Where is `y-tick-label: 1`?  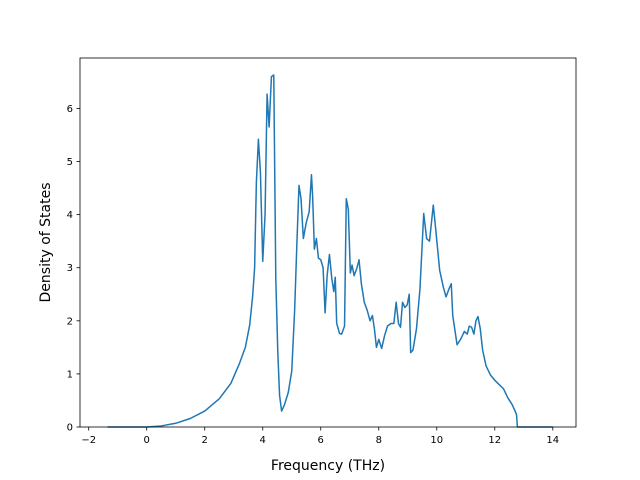
y-tick-label: 1 is located at coordinates (70, 374).